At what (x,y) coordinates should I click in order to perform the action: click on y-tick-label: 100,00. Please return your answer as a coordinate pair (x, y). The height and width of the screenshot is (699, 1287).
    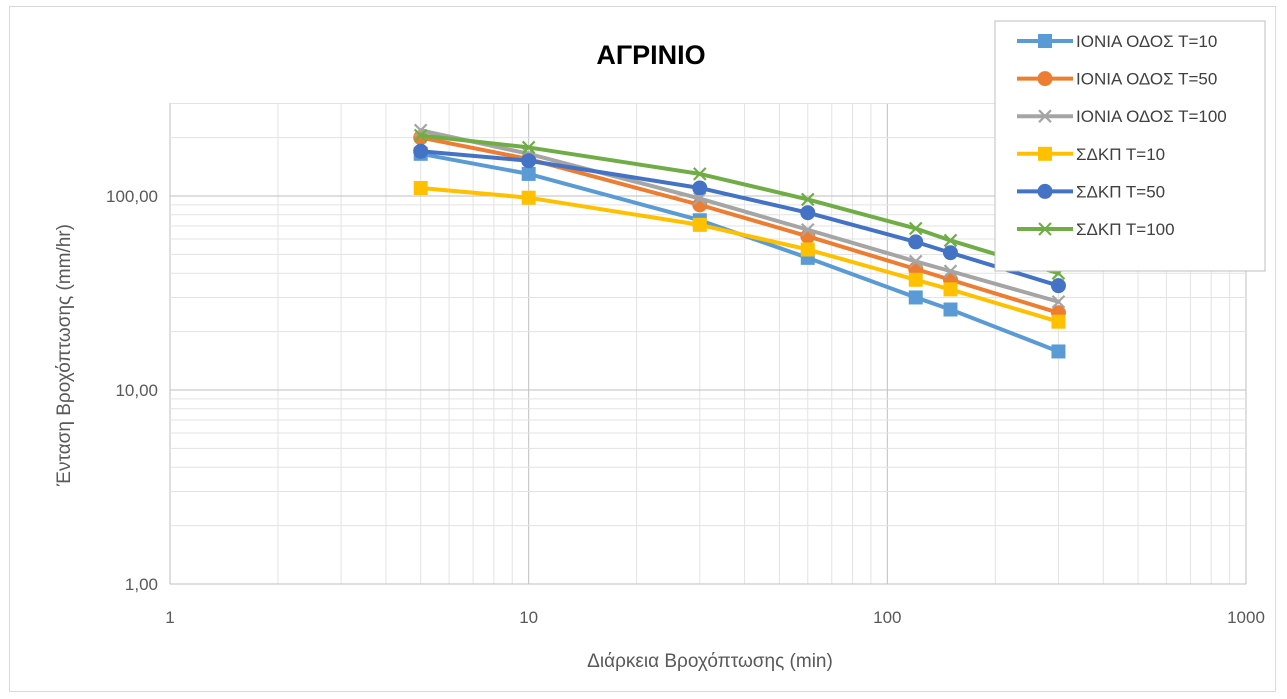
    Looking at the image, I should click on (132, 196).